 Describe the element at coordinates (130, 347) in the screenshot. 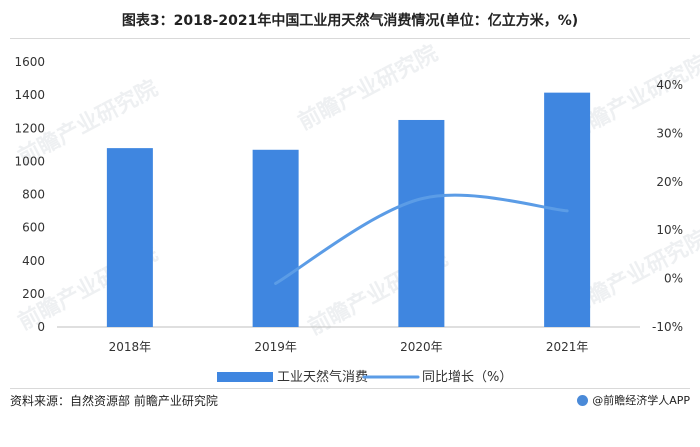

I see `x-tick-label: 2018年` at that location.